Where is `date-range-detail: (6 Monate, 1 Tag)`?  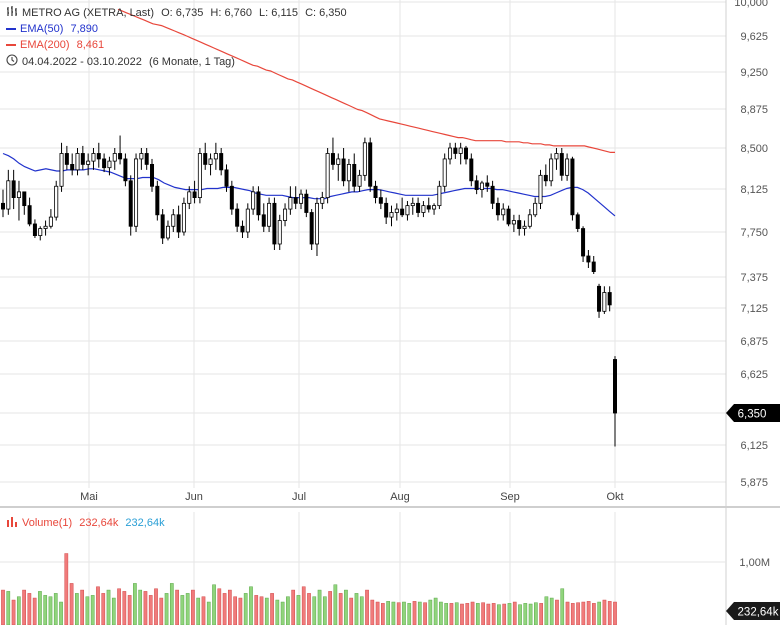
date-range-detail: (6 Monate, 1 Tag) is located at coordinates (191, 62).